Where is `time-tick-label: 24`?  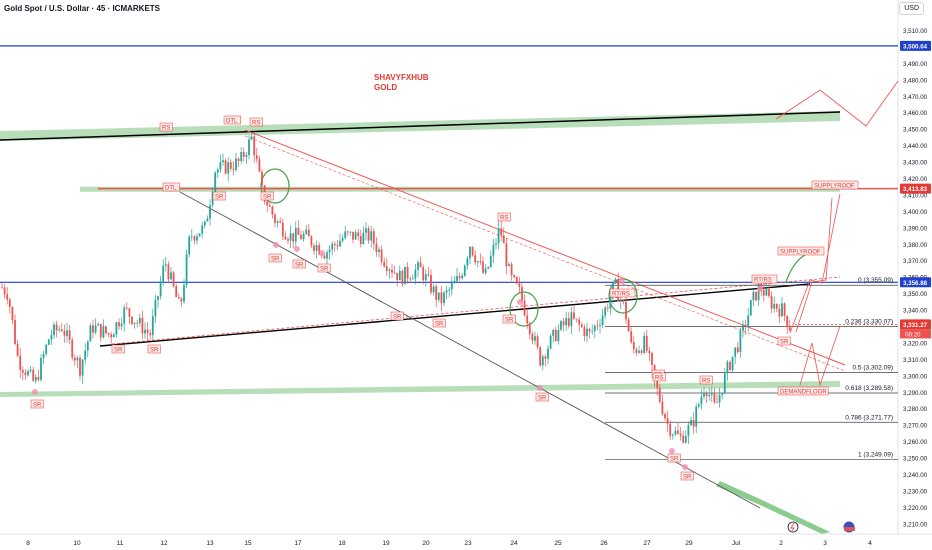 time-tick-label: 24 is located at coordinates (514, 543).